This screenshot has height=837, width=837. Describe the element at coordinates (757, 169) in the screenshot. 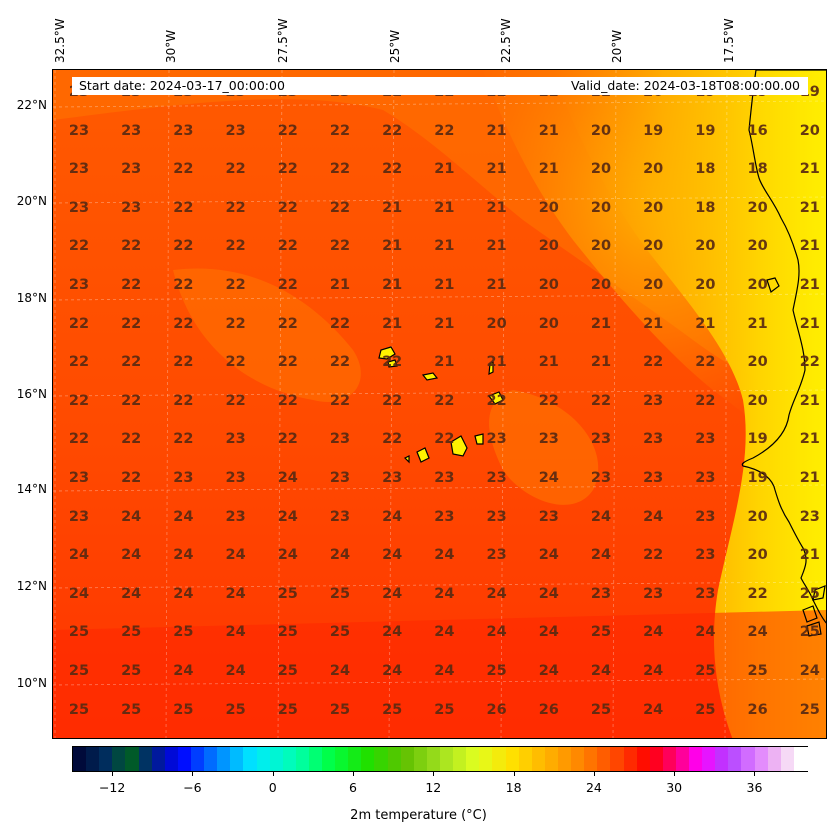

I see `temperature-value-label: 18` at that location.